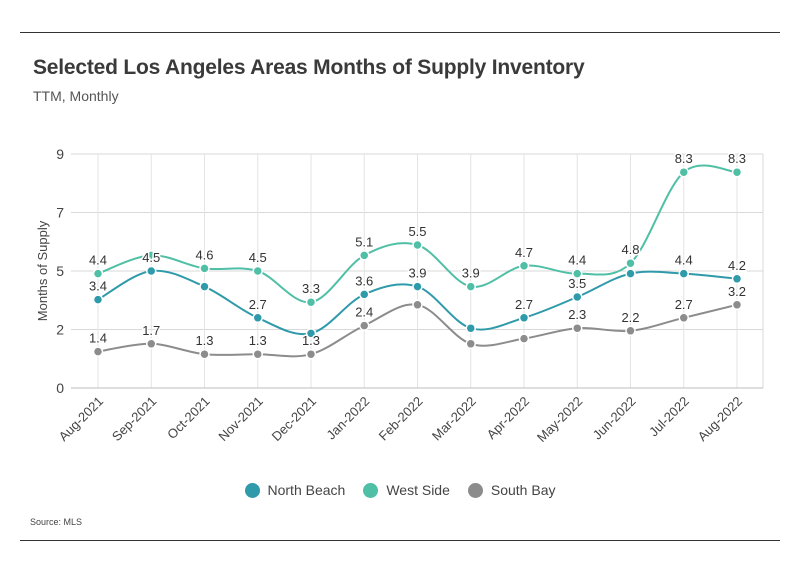 The height and width of the screenshot is (575, 800). I want to click on data-label-halo: 4.7, so click(524, 252).